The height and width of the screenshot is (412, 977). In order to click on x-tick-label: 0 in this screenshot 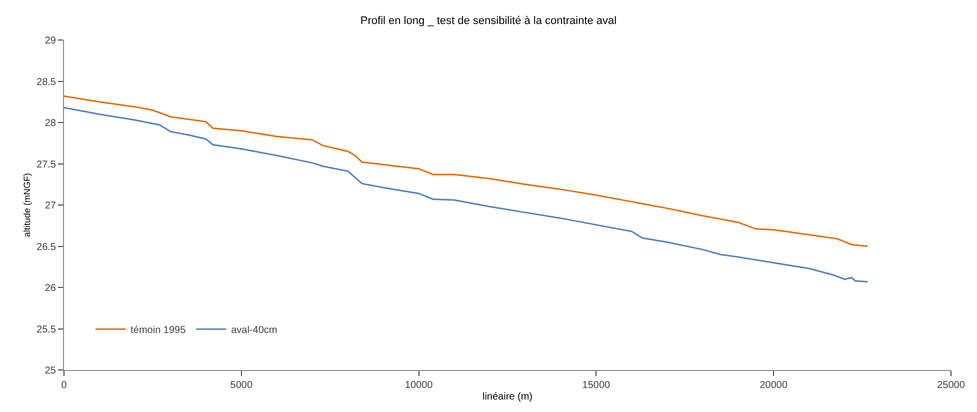, I will do `click(64, 385)`.